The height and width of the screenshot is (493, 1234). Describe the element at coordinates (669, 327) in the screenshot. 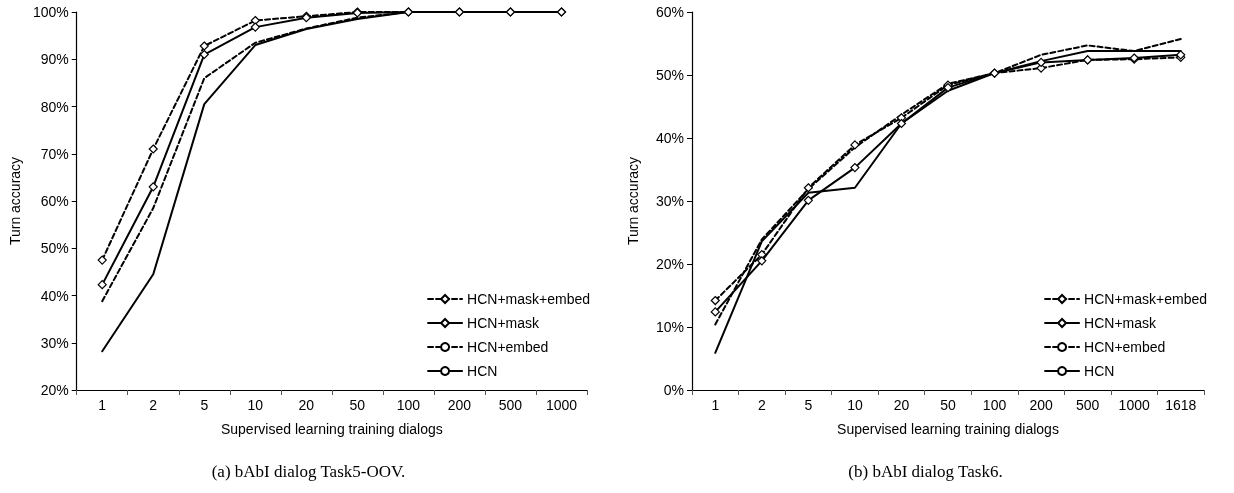

I see `y-tick-label: 10%` at that location.